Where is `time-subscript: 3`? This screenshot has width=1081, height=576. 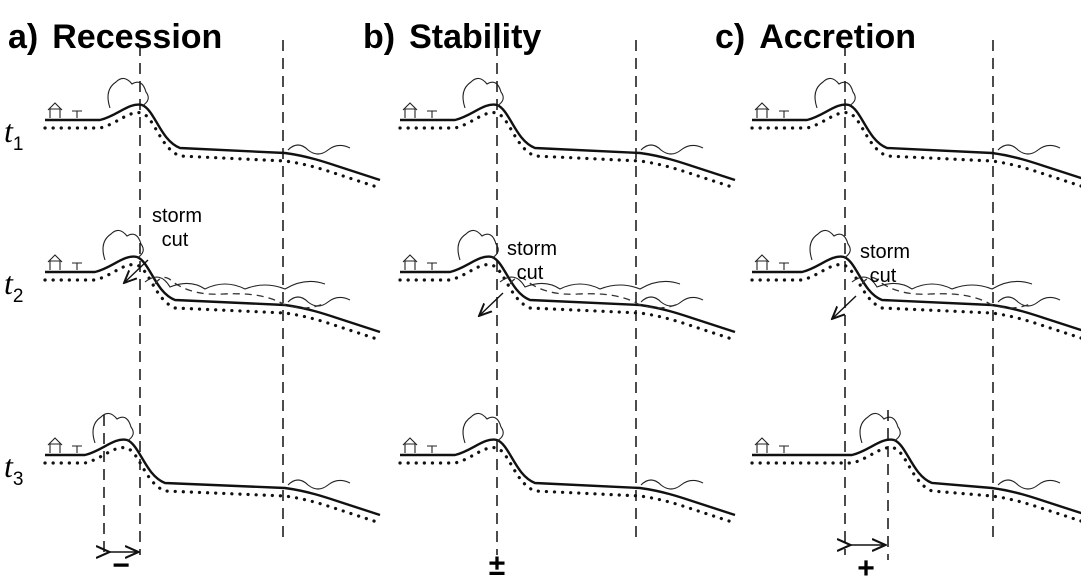 time-subscript: 3 is located at coordinates (18, 479).